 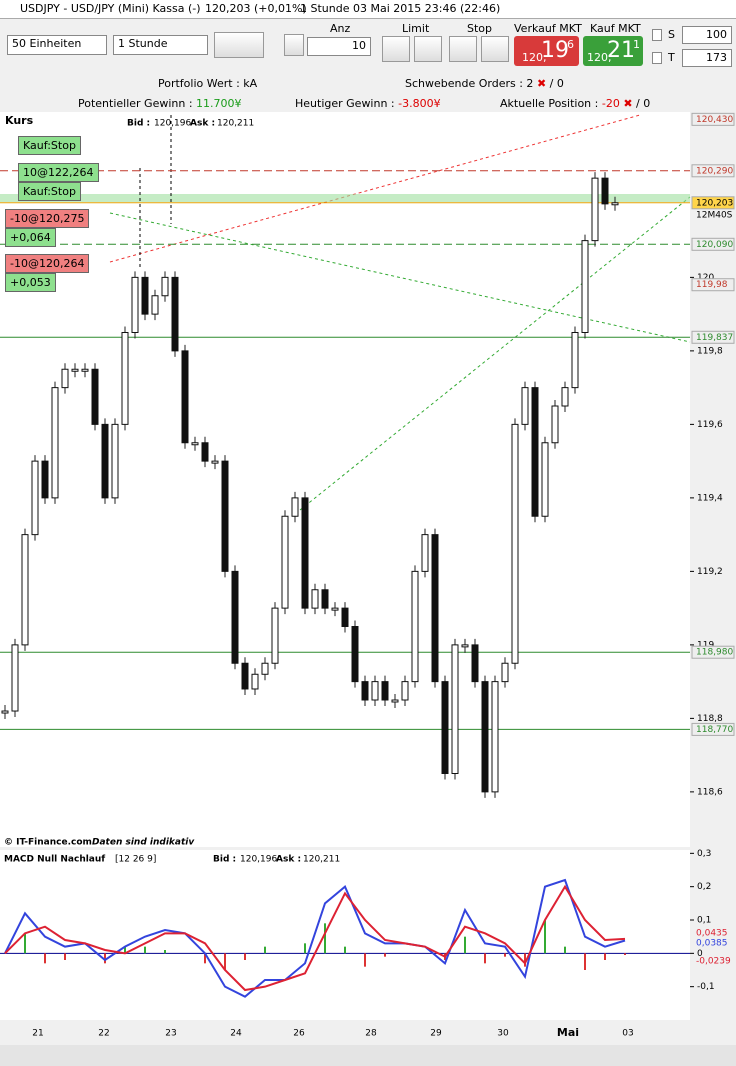 What do you see at coordinates (657, 58) in the screenshot?
I see `t-checkbox` at bounding box center [657, 58].